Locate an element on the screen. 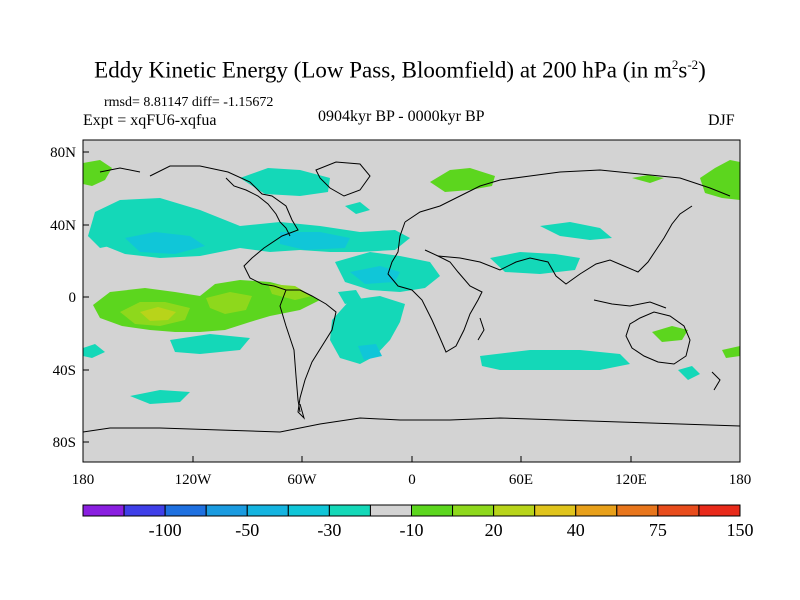 This screenshot has height=600, width=800. lon-label-120e: 120E is located at coordinates (631, 480).